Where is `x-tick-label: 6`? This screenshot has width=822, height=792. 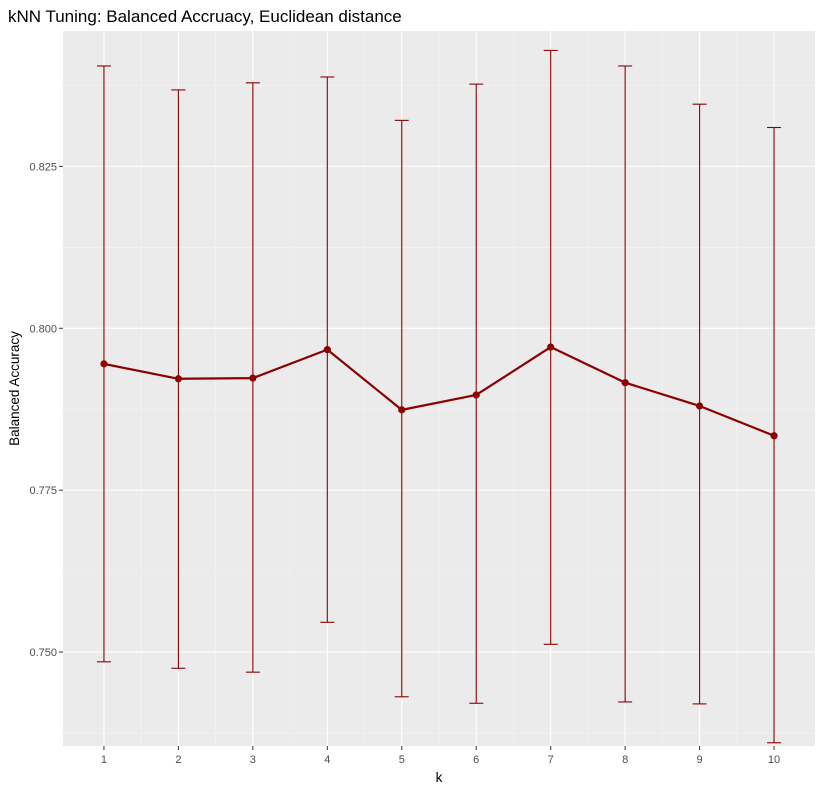 x-tick-label: 6 is located at coordinates (476, 760).